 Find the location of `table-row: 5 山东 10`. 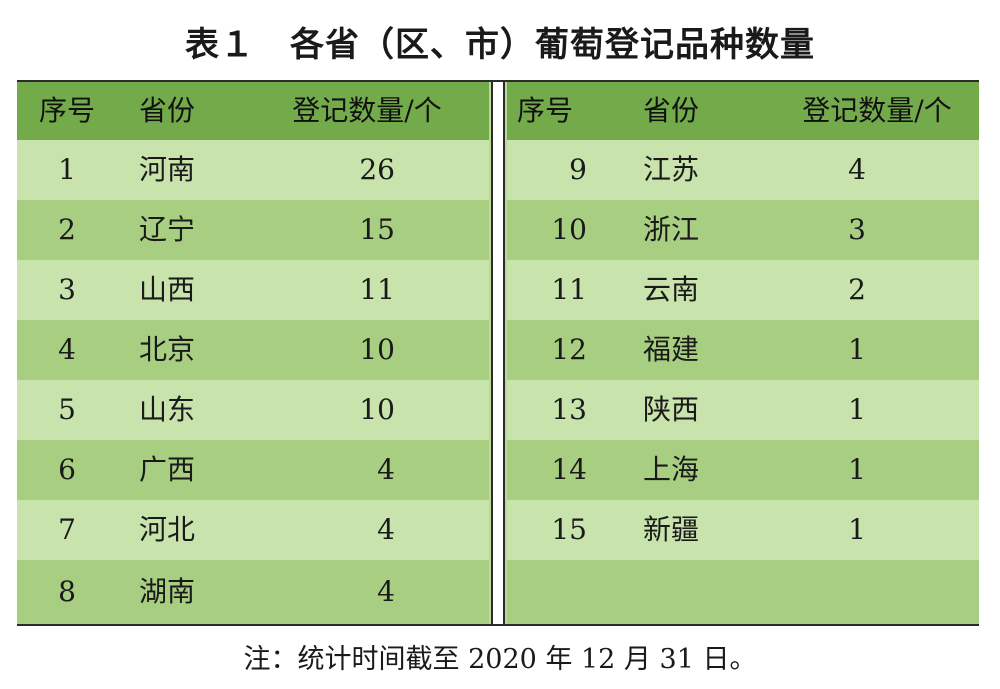

table-row: 5 山东 10 is located at coordinates (253, 410).